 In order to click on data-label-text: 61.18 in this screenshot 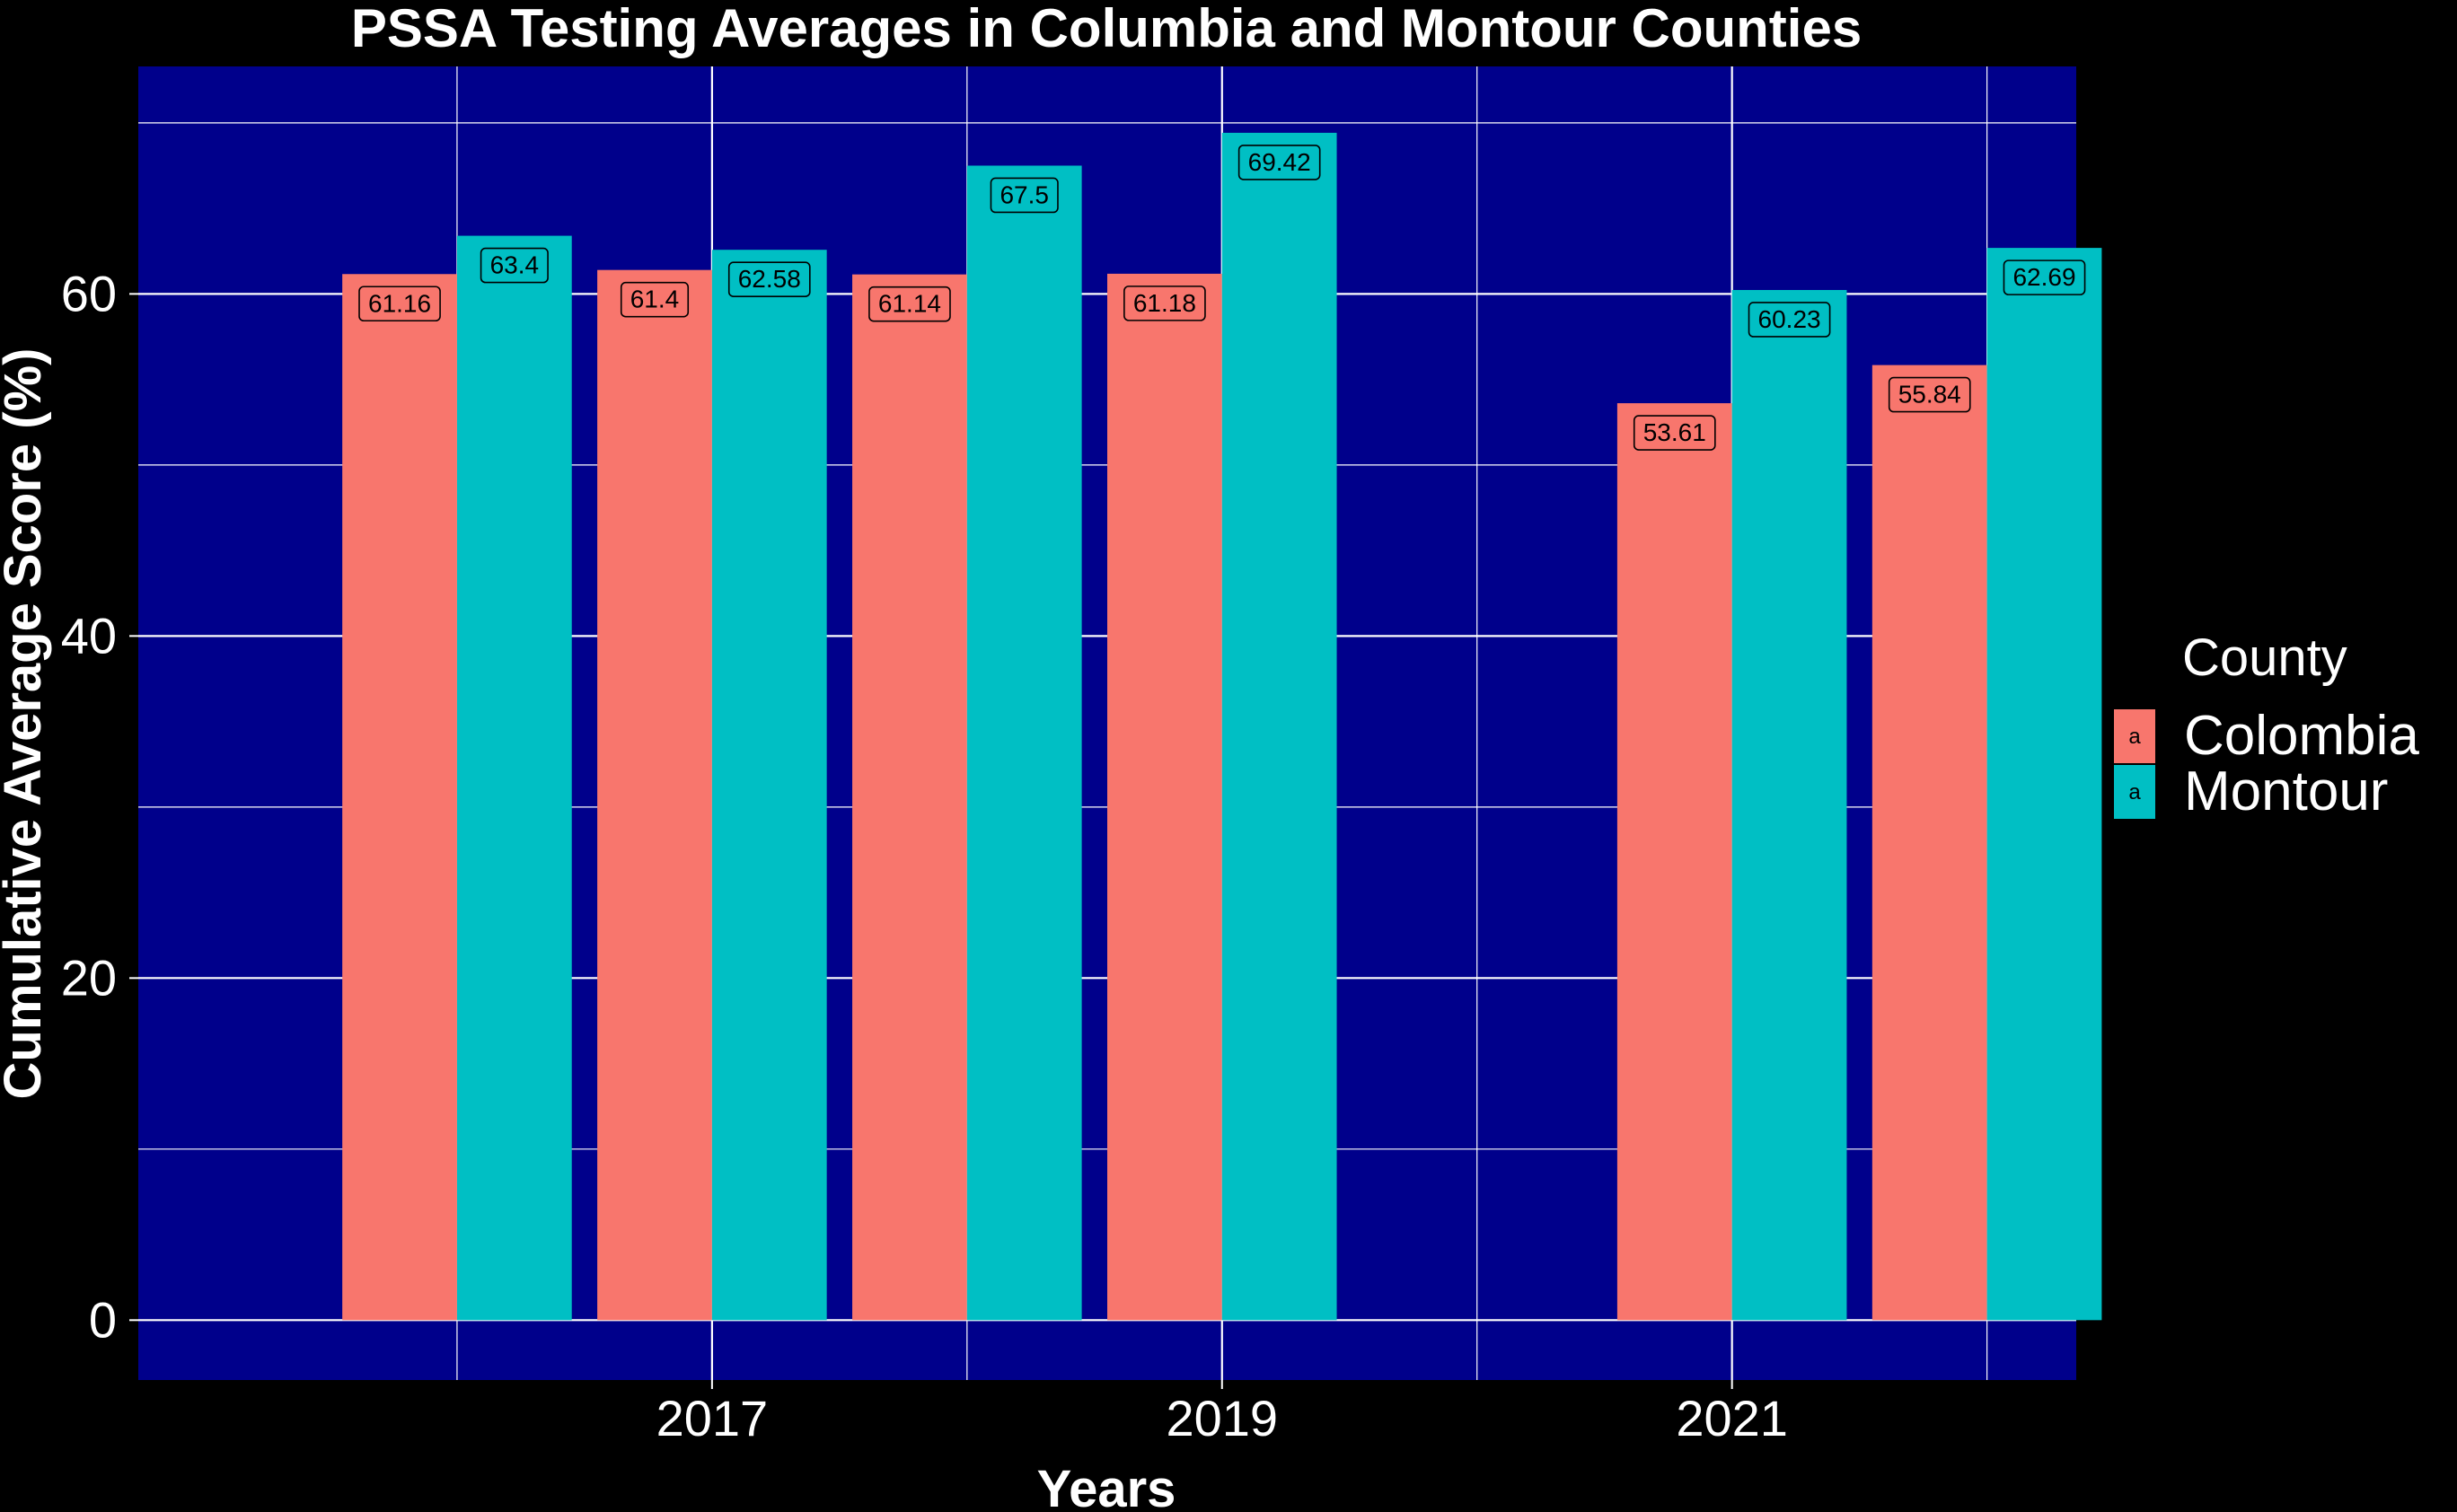, I will do `click(1164, 303)`.